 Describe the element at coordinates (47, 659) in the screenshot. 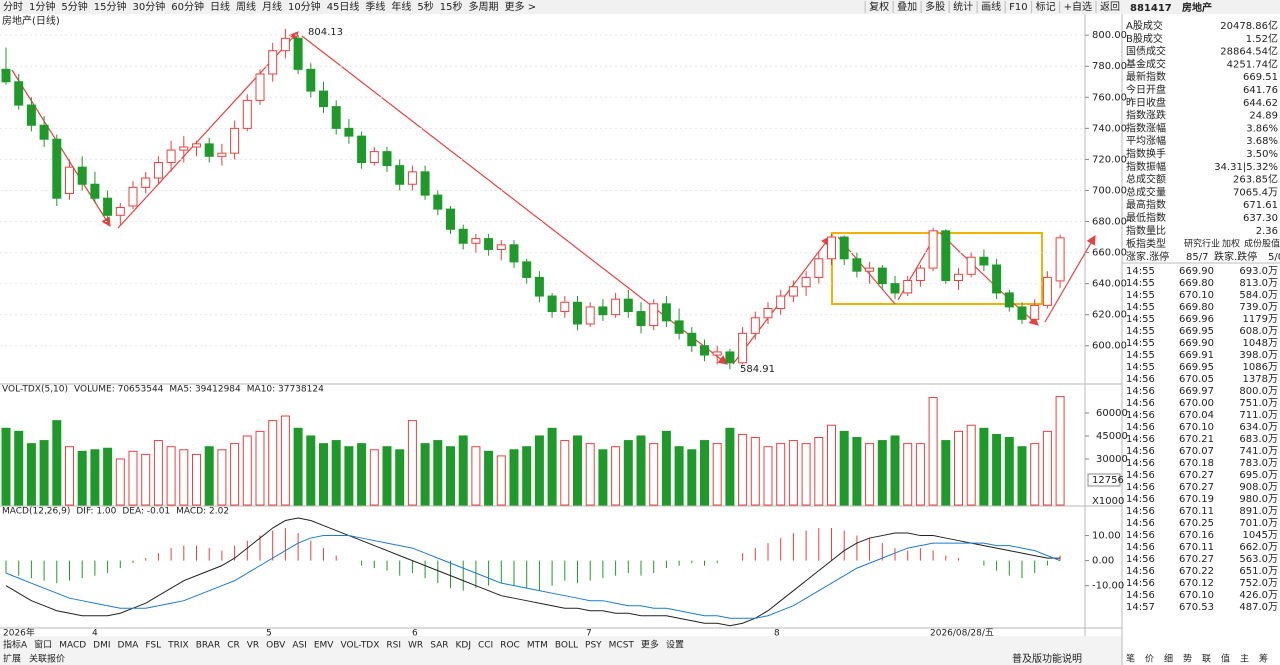

I see `extra-tab: 关联报价` at that location.